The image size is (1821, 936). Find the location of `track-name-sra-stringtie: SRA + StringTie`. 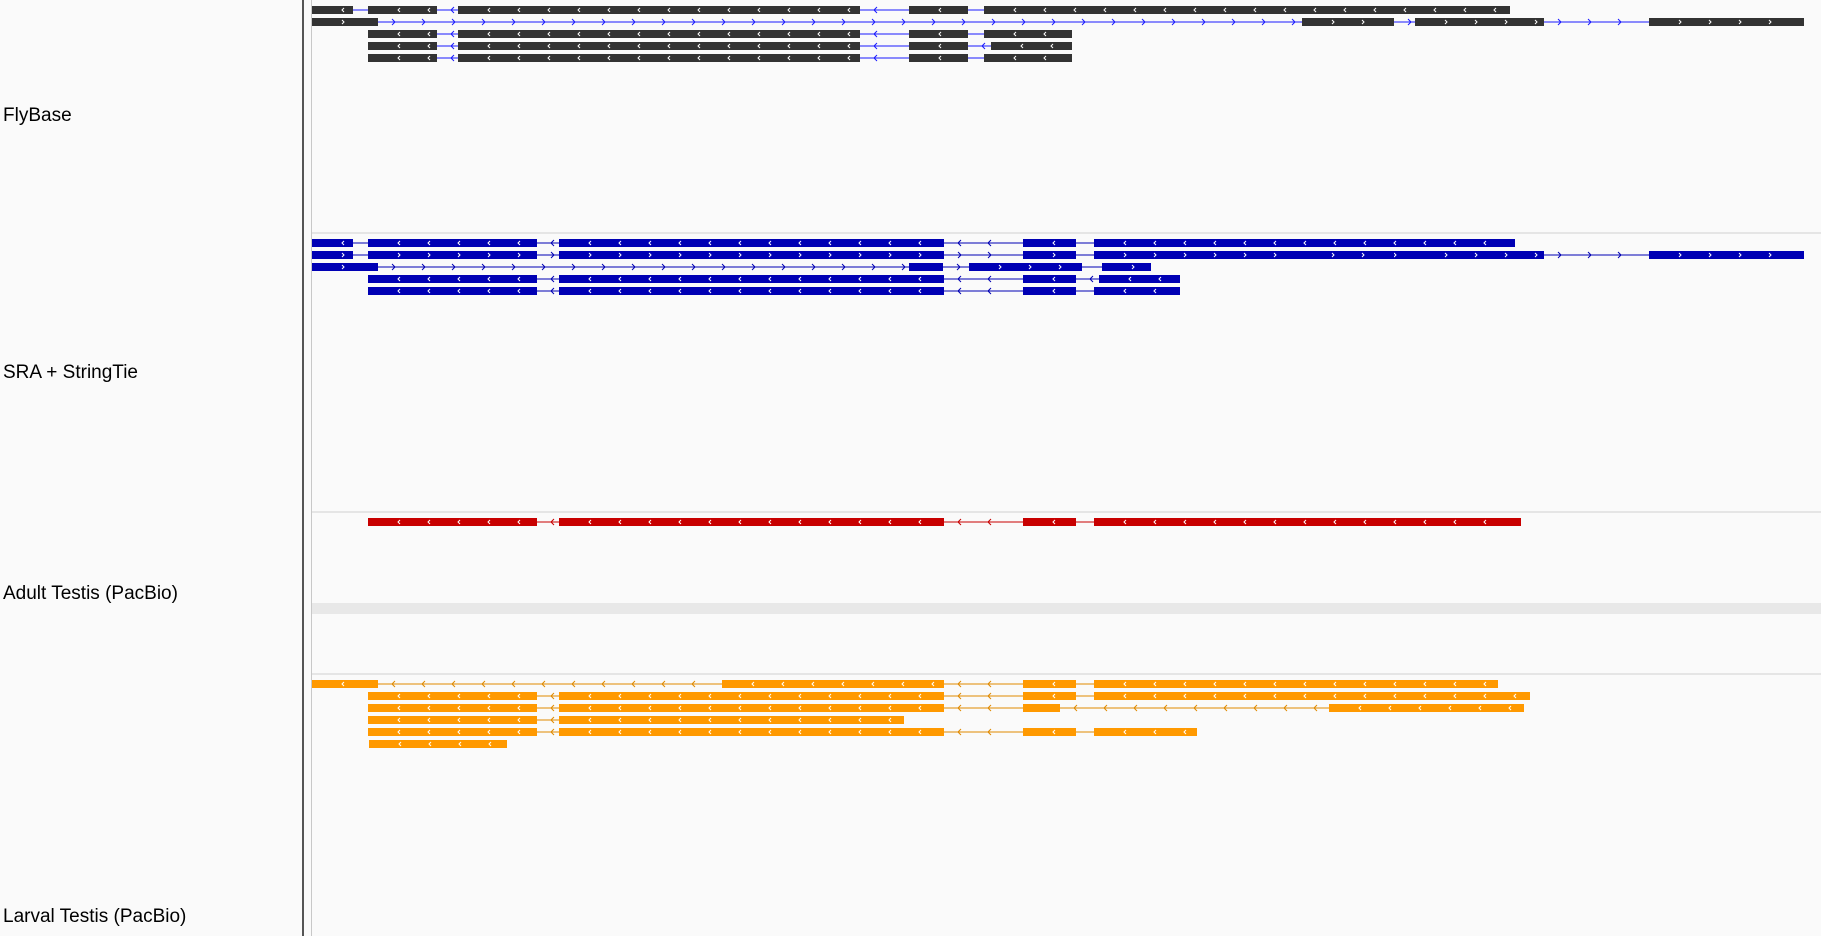

track-name-sra-stringtie: SRA + StringTie is located at coordinates (70, 372).